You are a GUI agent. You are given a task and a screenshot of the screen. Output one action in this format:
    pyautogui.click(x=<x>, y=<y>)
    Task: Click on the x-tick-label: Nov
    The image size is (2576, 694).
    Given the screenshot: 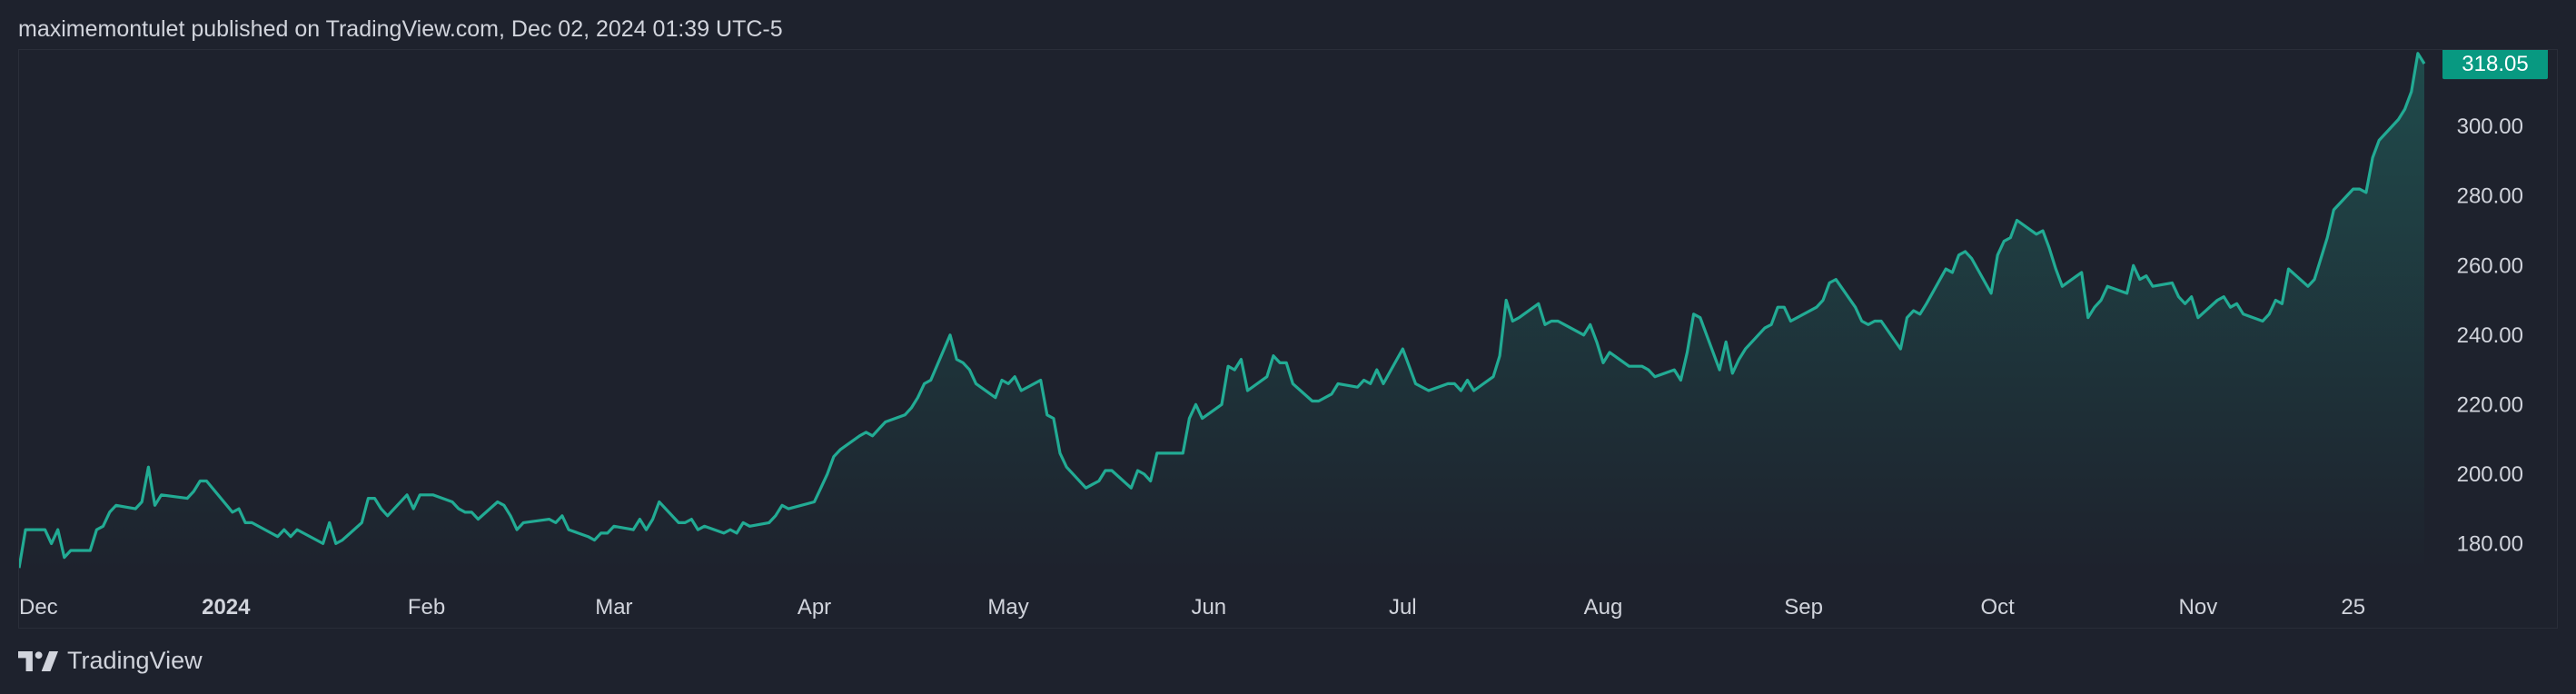 What is the action you would take?
    pyautogui.click(x=2198, y=607)
    